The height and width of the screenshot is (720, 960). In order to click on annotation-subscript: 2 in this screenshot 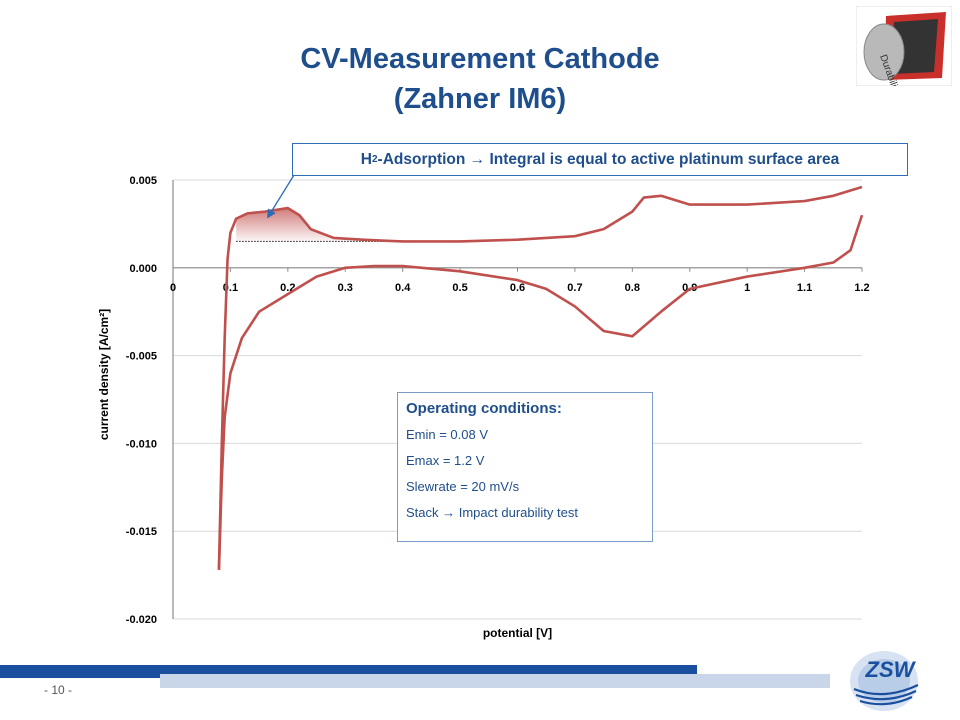, I will do `click(374, 159)`.